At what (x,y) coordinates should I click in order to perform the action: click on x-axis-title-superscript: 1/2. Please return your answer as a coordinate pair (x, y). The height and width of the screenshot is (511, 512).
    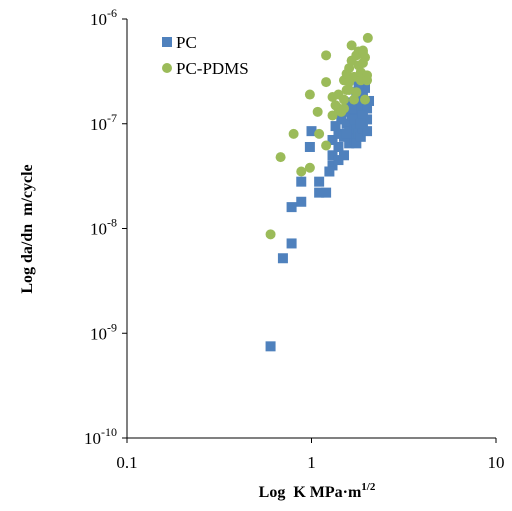
    Looking at the image, I should click on (368, 487).